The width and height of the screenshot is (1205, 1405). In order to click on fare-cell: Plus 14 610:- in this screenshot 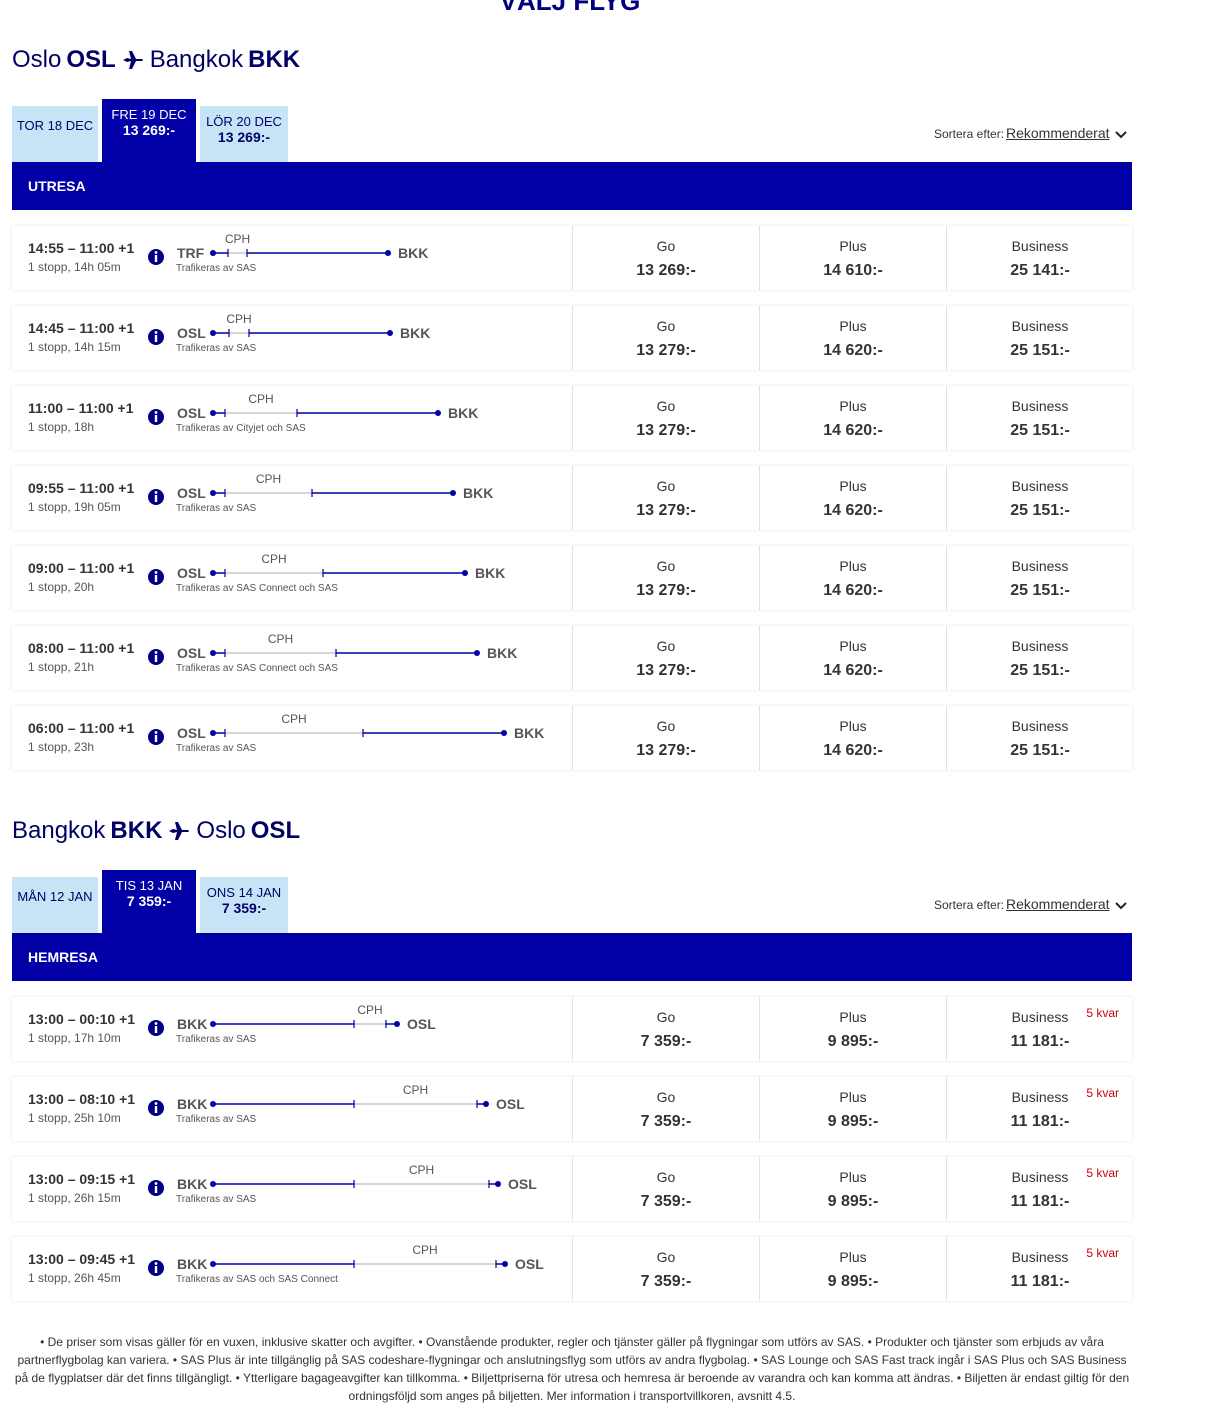, I will do `click(852, 258)`.